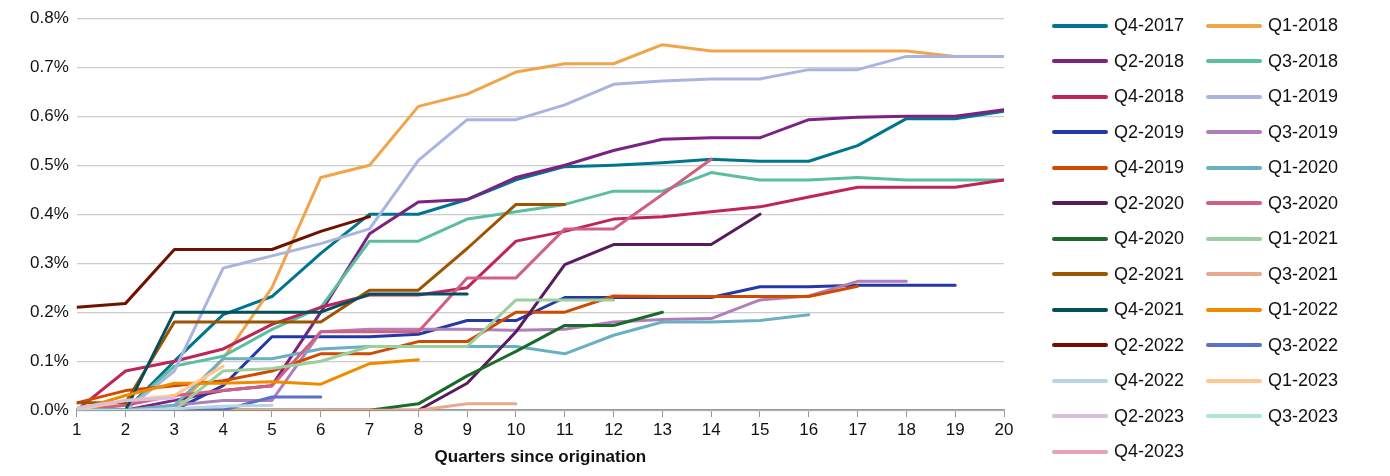 The image size is (1390, 476). Describe the element at coordinates (662, 430) in the screenshot. I see `x-tick-label: 13` at that location.